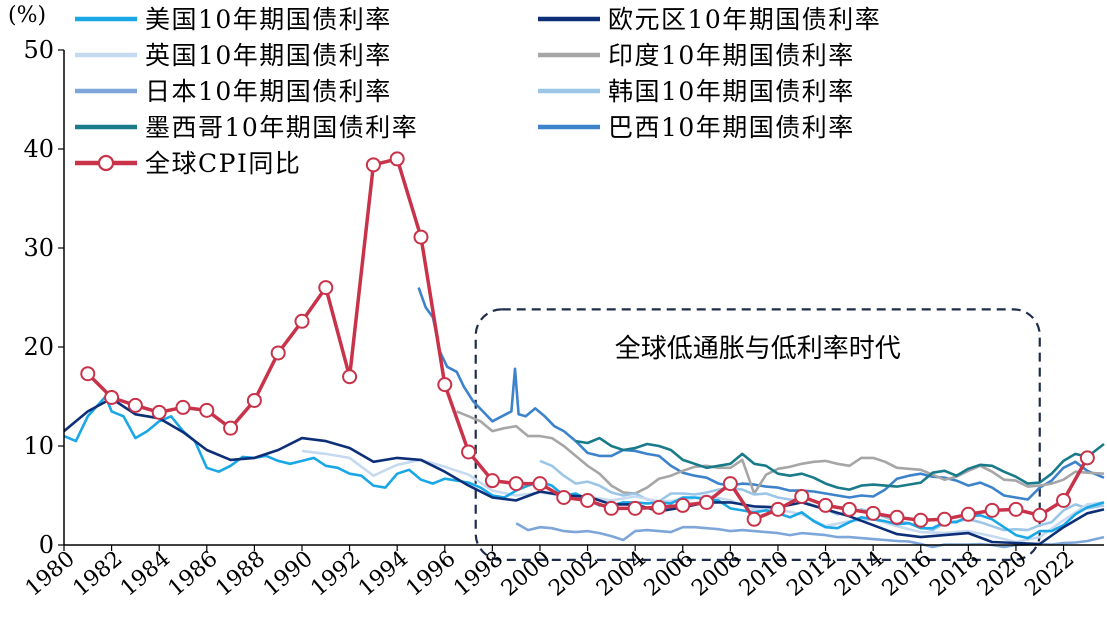 This screenshot has width=1107, height=620. What do you see at coordinates (383, 573) in the screenshot?
I see `x-tick-label: 1994` at bounding box center [383, 573].